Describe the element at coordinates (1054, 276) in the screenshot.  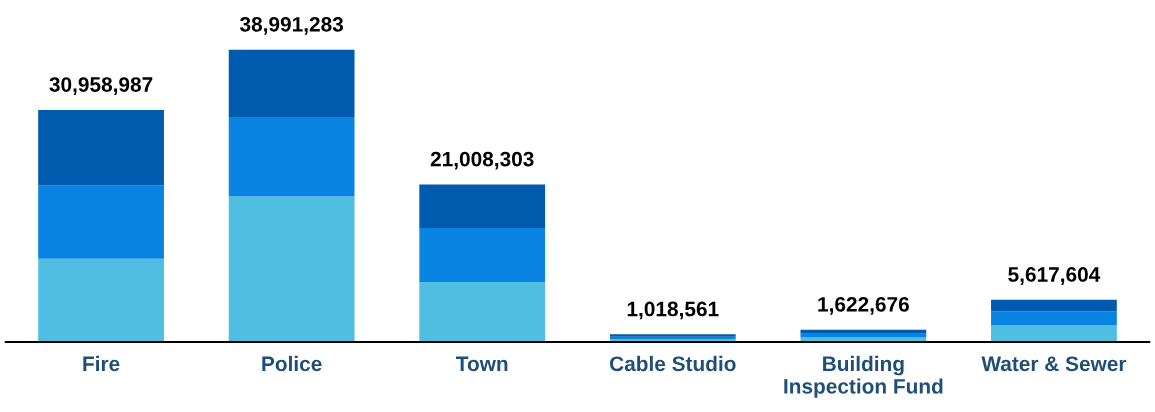
I see `annotation: 5,617,604` at that location.